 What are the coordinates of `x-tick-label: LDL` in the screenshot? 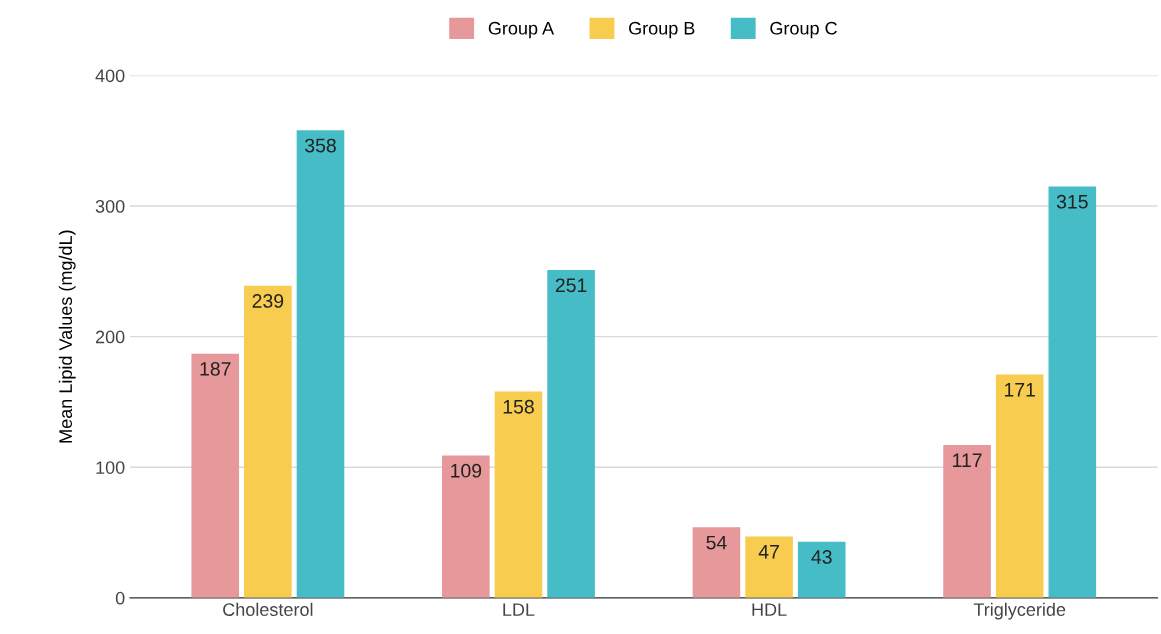 It's located at (519, 609).